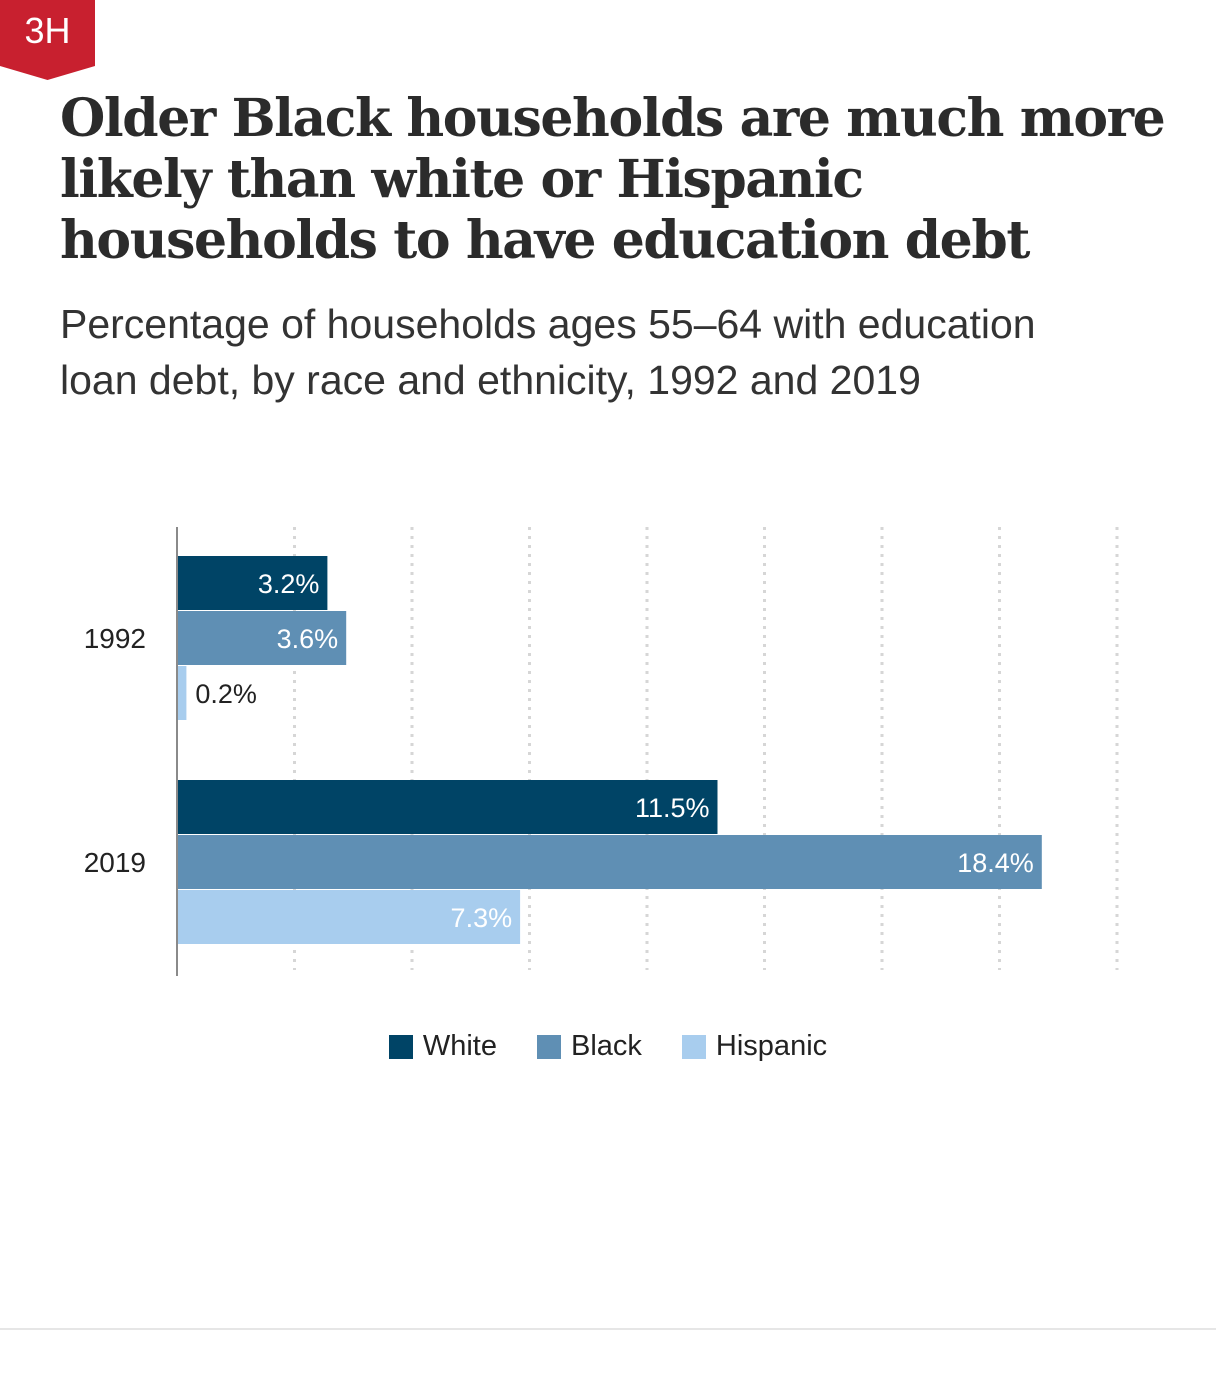  I want to click on bar-hispanic-2019, so click(349, 917).